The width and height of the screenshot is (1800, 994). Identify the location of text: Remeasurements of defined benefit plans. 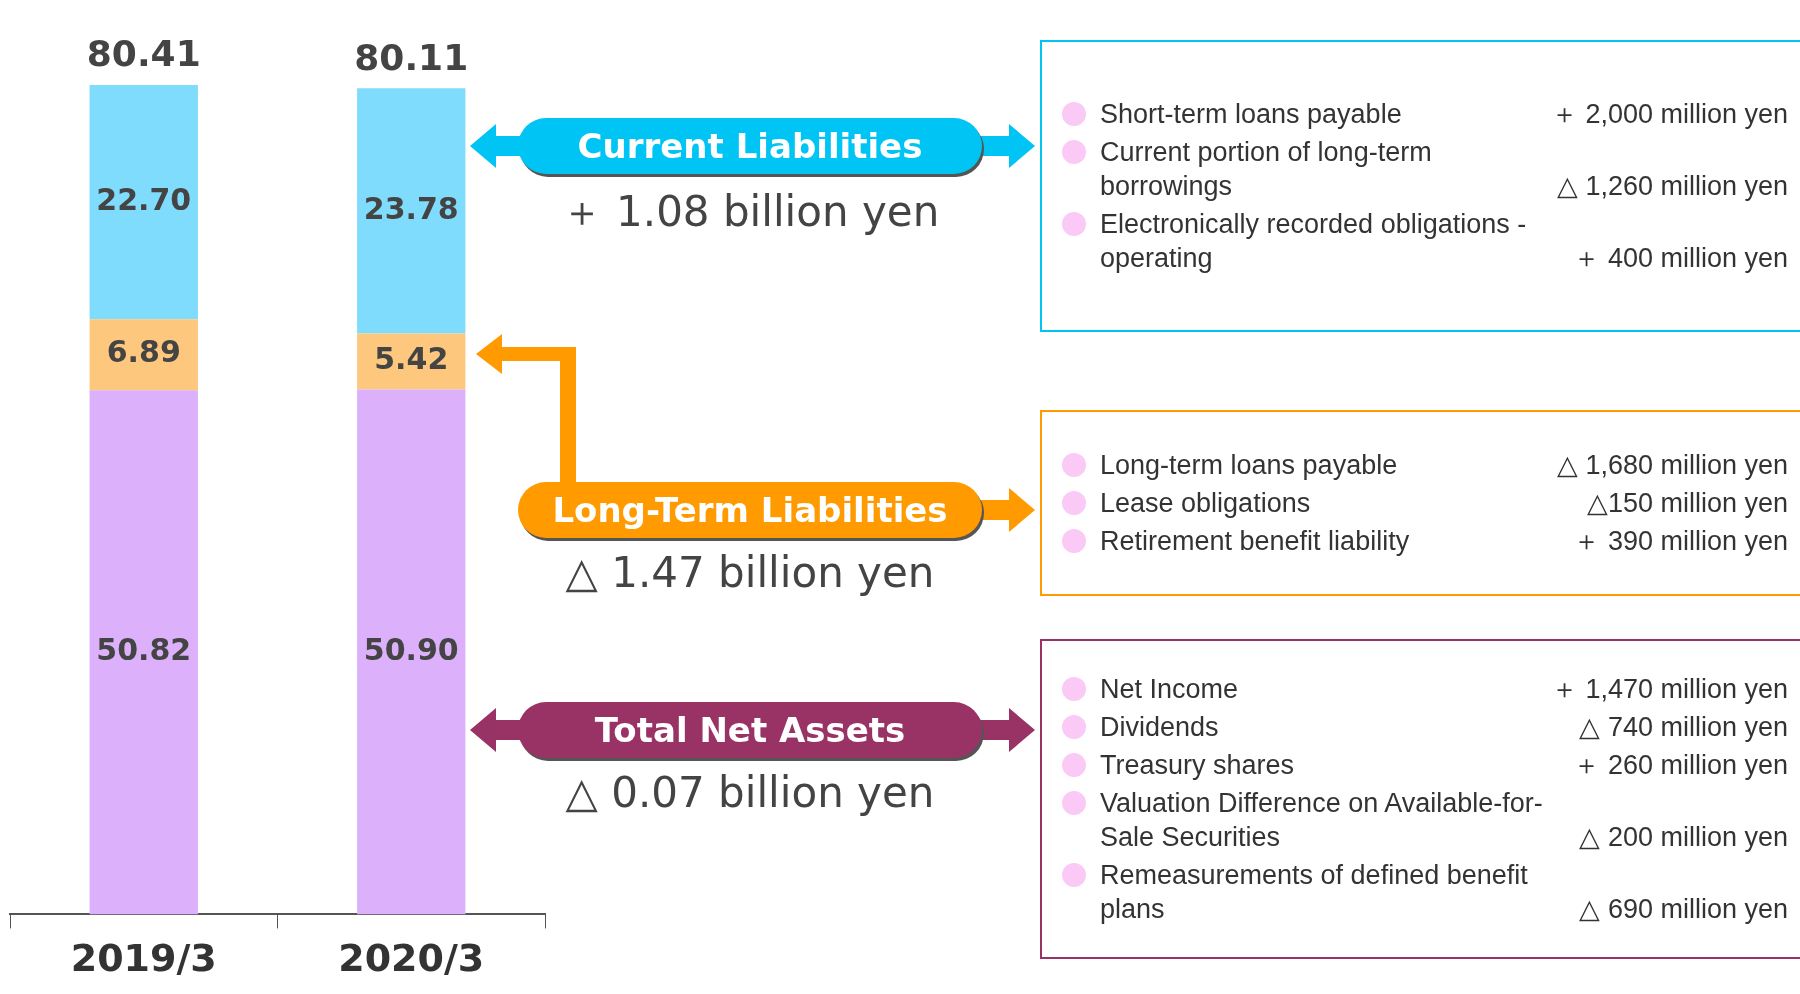
(1314, 892).